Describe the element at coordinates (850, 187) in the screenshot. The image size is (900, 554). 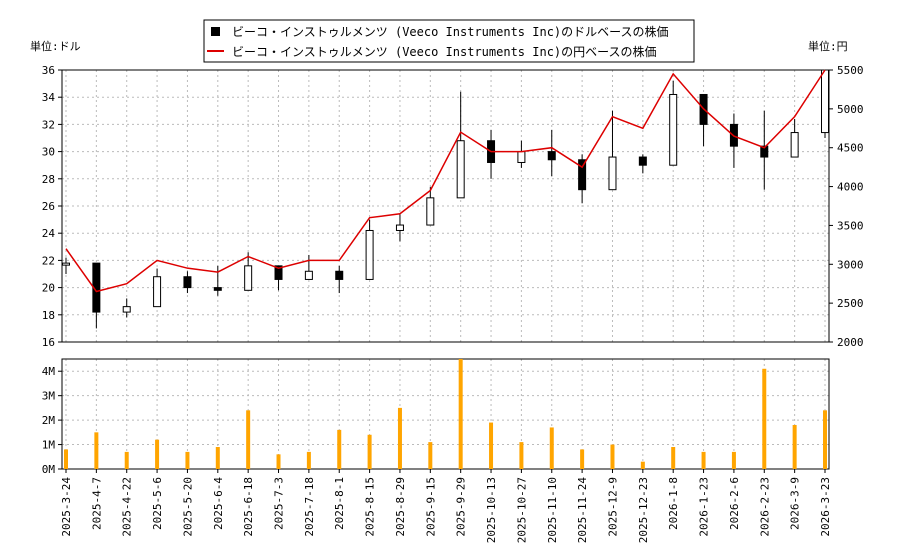
I see `right-tick-label: 4000` at that location.